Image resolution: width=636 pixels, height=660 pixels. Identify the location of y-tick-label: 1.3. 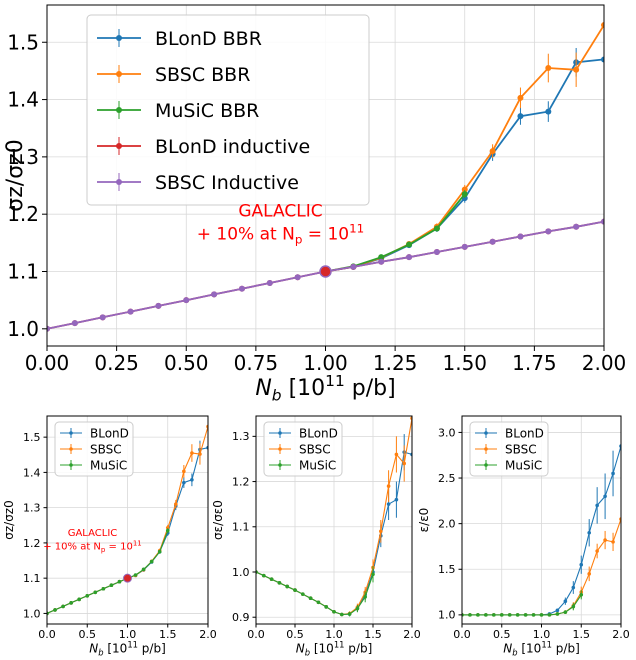
(241, 436).